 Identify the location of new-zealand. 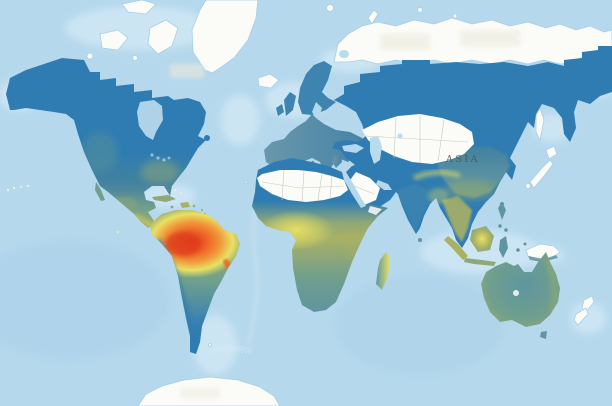
(584, 310).